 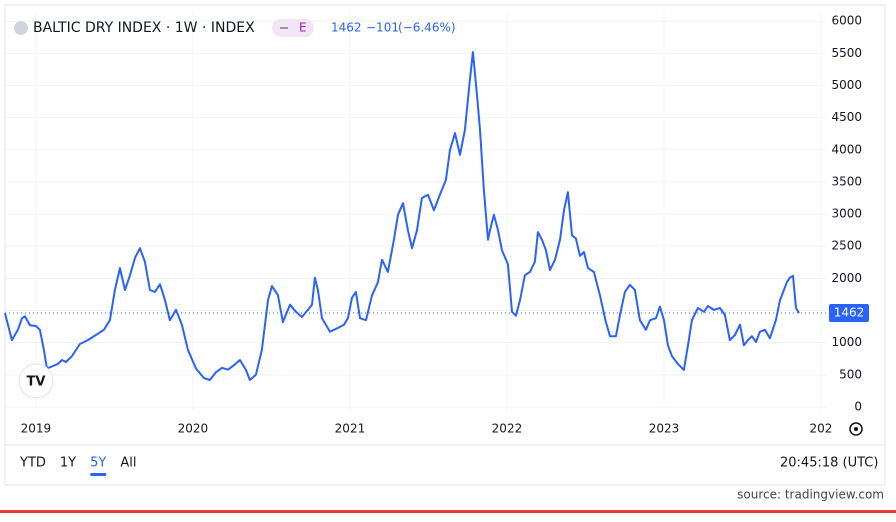 I want to click on settings-icon, so click(x=856, y=429).